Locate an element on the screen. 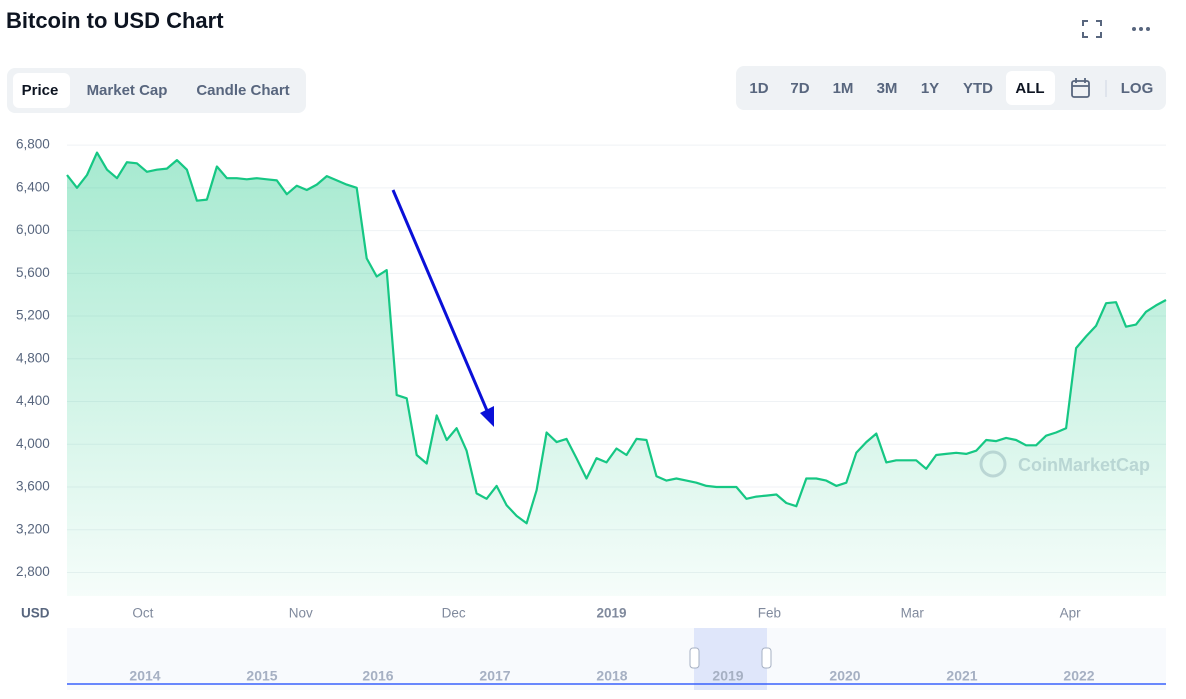  navigator-year: 2022 is located at coordinates (1078, 676).